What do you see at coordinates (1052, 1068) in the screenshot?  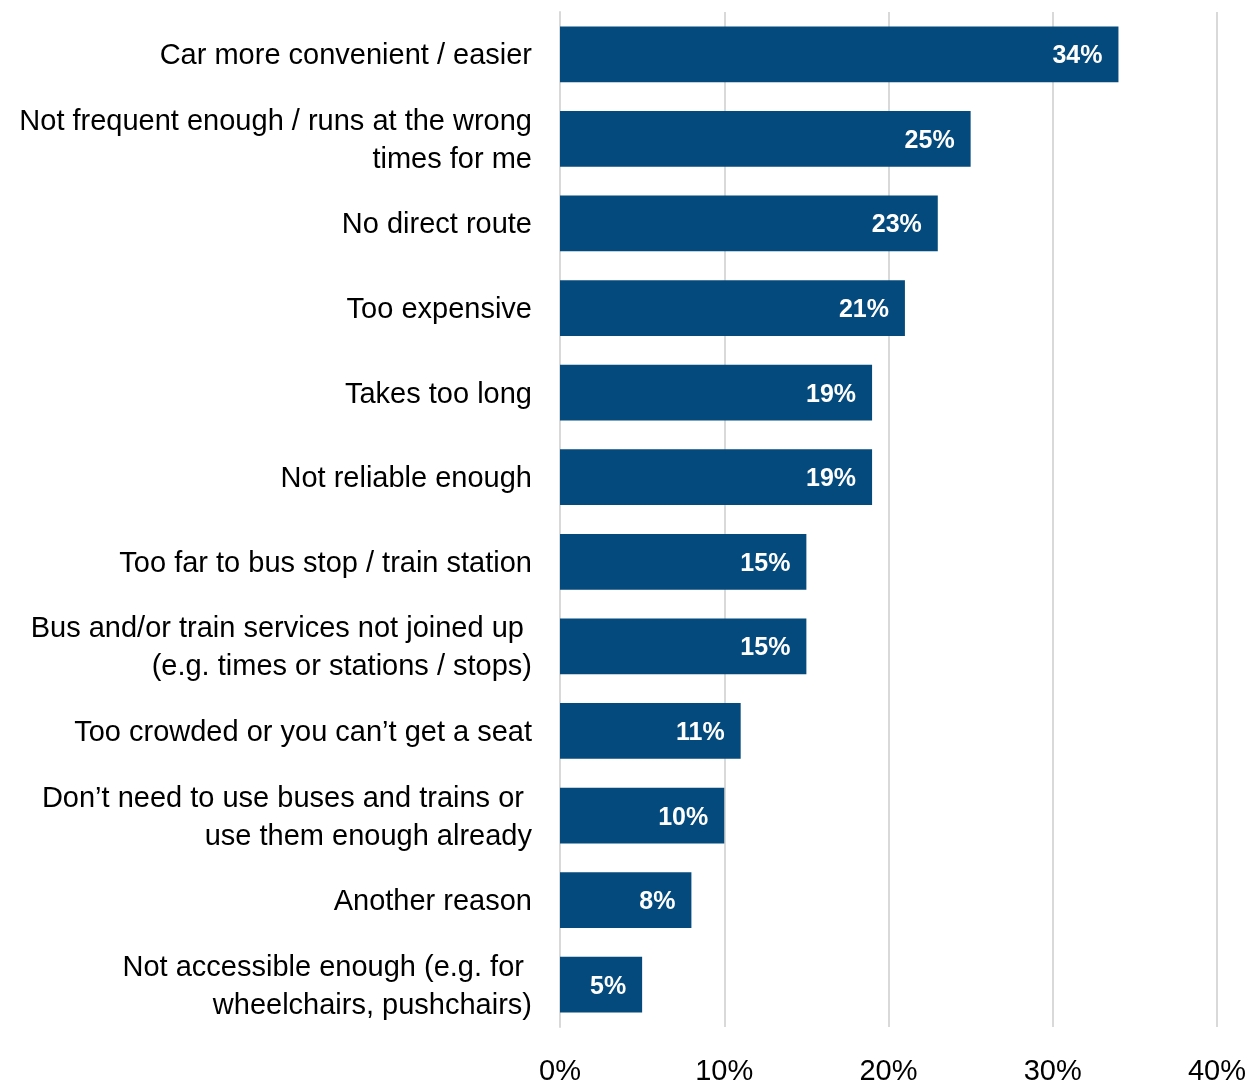 I see `x-tick-label: 30%` at bounding box center [1052, 1068].